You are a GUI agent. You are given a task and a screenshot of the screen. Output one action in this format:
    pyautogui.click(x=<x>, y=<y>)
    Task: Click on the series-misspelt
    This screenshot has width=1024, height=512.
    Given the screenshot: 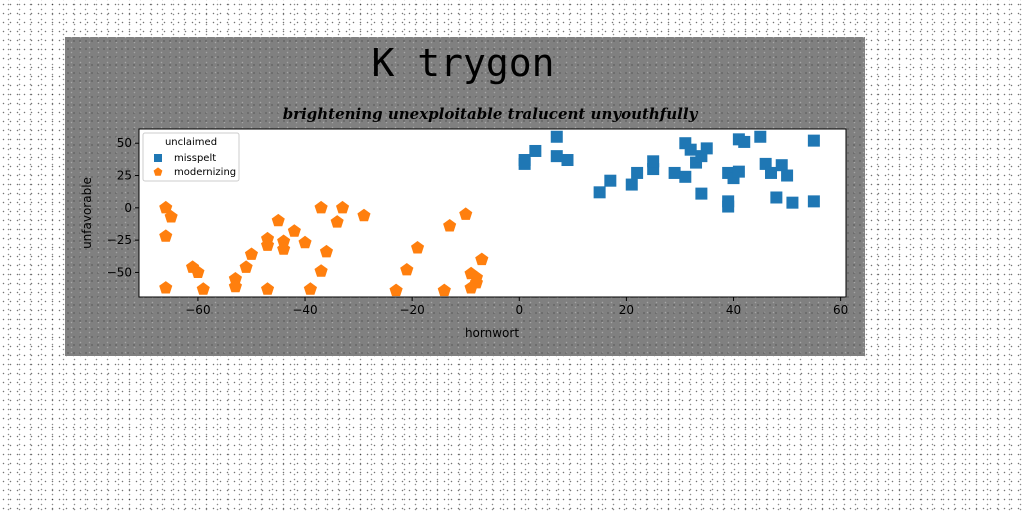 What is the action you would take?
    pyautogui.click(x=669, y=171)
    